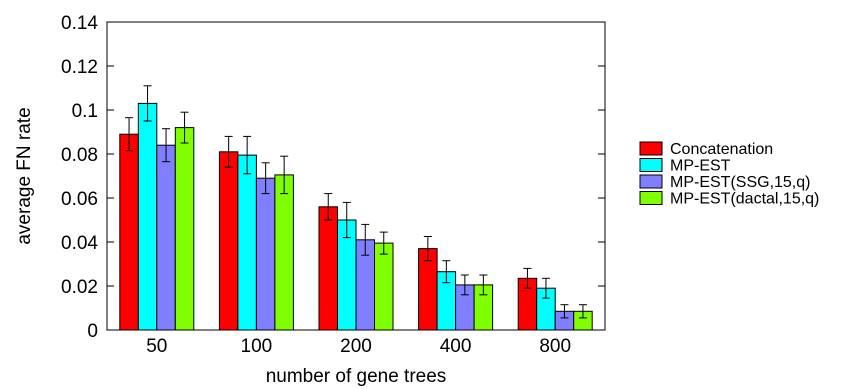 The width and height of the screenshot is (848, 389). What do you see at coordinates (85, 111) in the screenshot?
I see `y-tick-label: 0.1` at bounding box center [85, 111].